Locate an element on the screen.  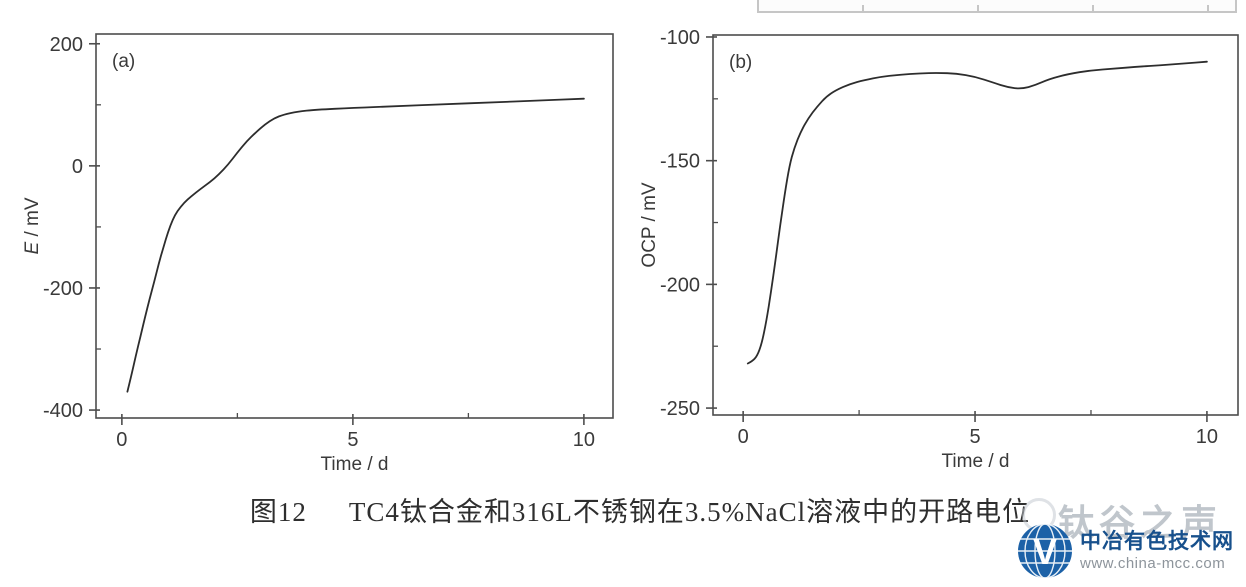
figure-caption-text: TC4钛合金和316L不锈钢在3.5%NaCl溶液中的开路电位 is located at coordinates (689, 512).